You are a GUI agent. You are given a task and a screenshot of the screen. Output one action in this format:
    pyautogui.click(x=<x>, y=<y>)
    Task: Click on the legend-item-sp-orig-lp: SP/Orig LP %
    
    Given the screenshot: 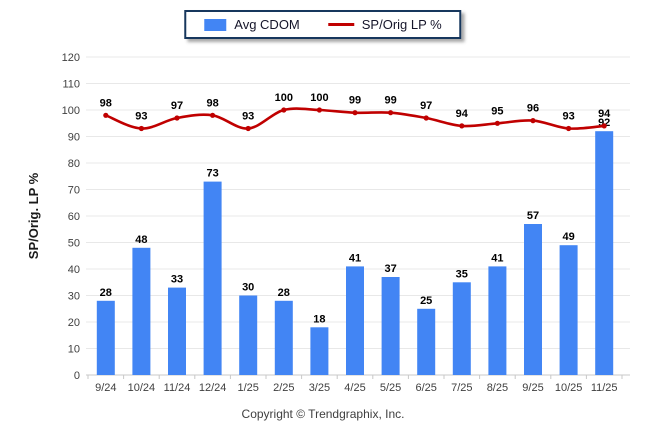 What is the action you would take?
    pyautogui.click(x=384, y=24)
    